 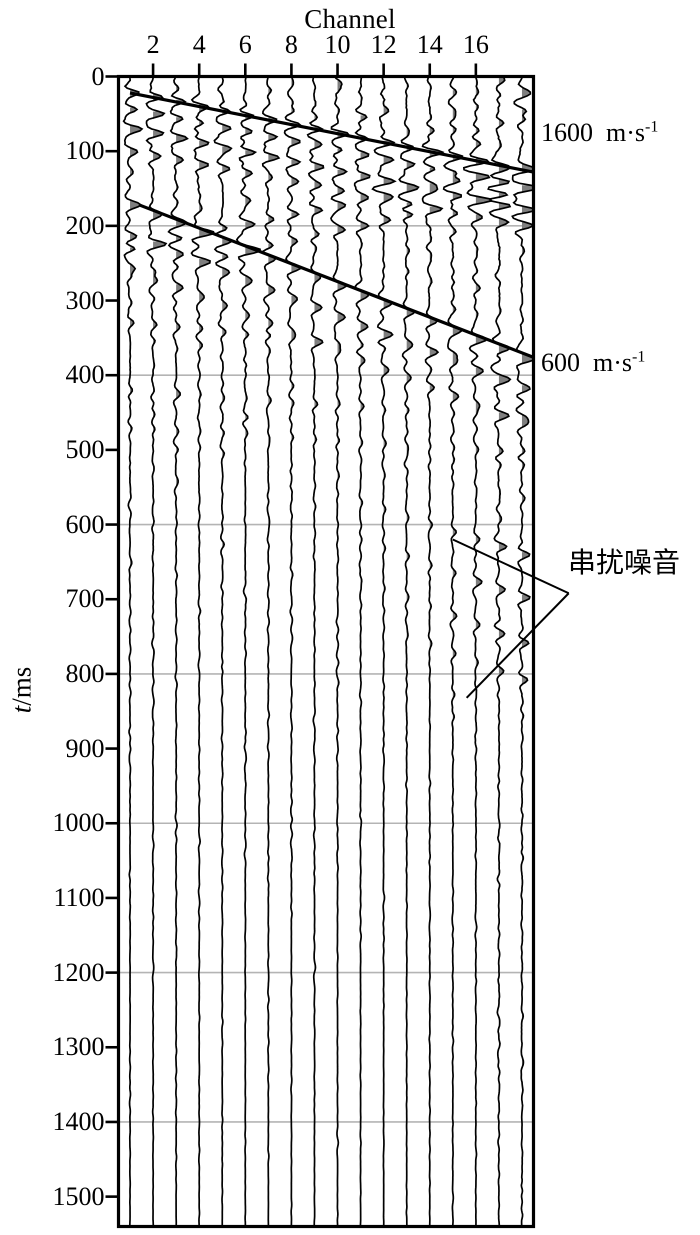 What do you see at coordinates (475, 44) in the screenshot?
I see `x-tick-label-16: 16` at bounding box center [475, 44].